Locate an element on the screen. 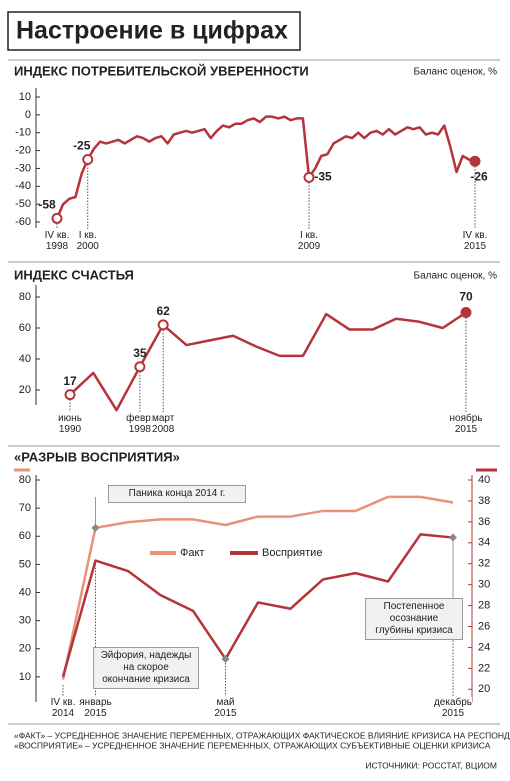  y-tick-label: -50 is located at coordinates (23, 204).